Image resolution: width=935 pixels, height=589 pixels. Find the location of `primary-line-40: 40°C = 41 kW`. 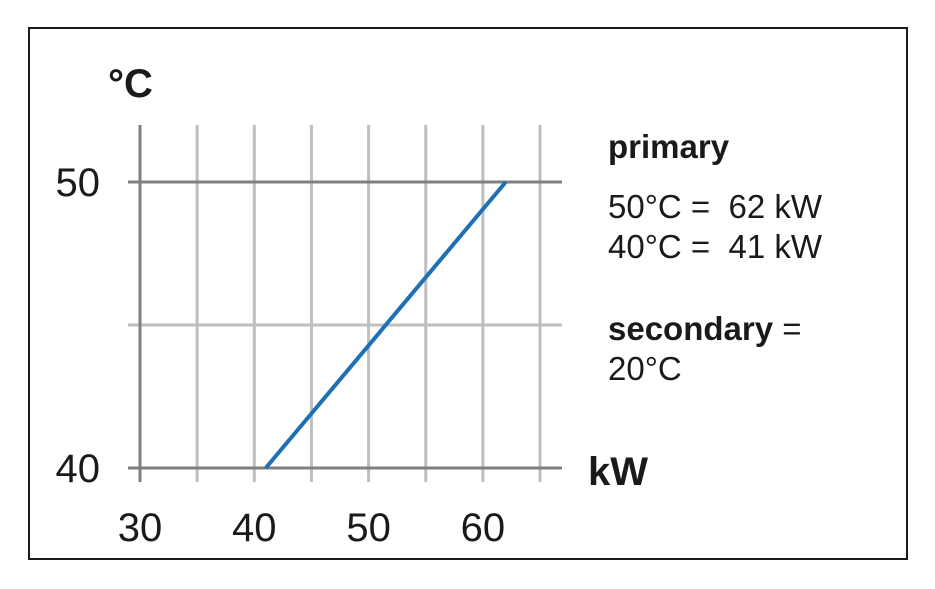

primary-line-40: 40°C = 41 kW is located at coordinates (715, 246).